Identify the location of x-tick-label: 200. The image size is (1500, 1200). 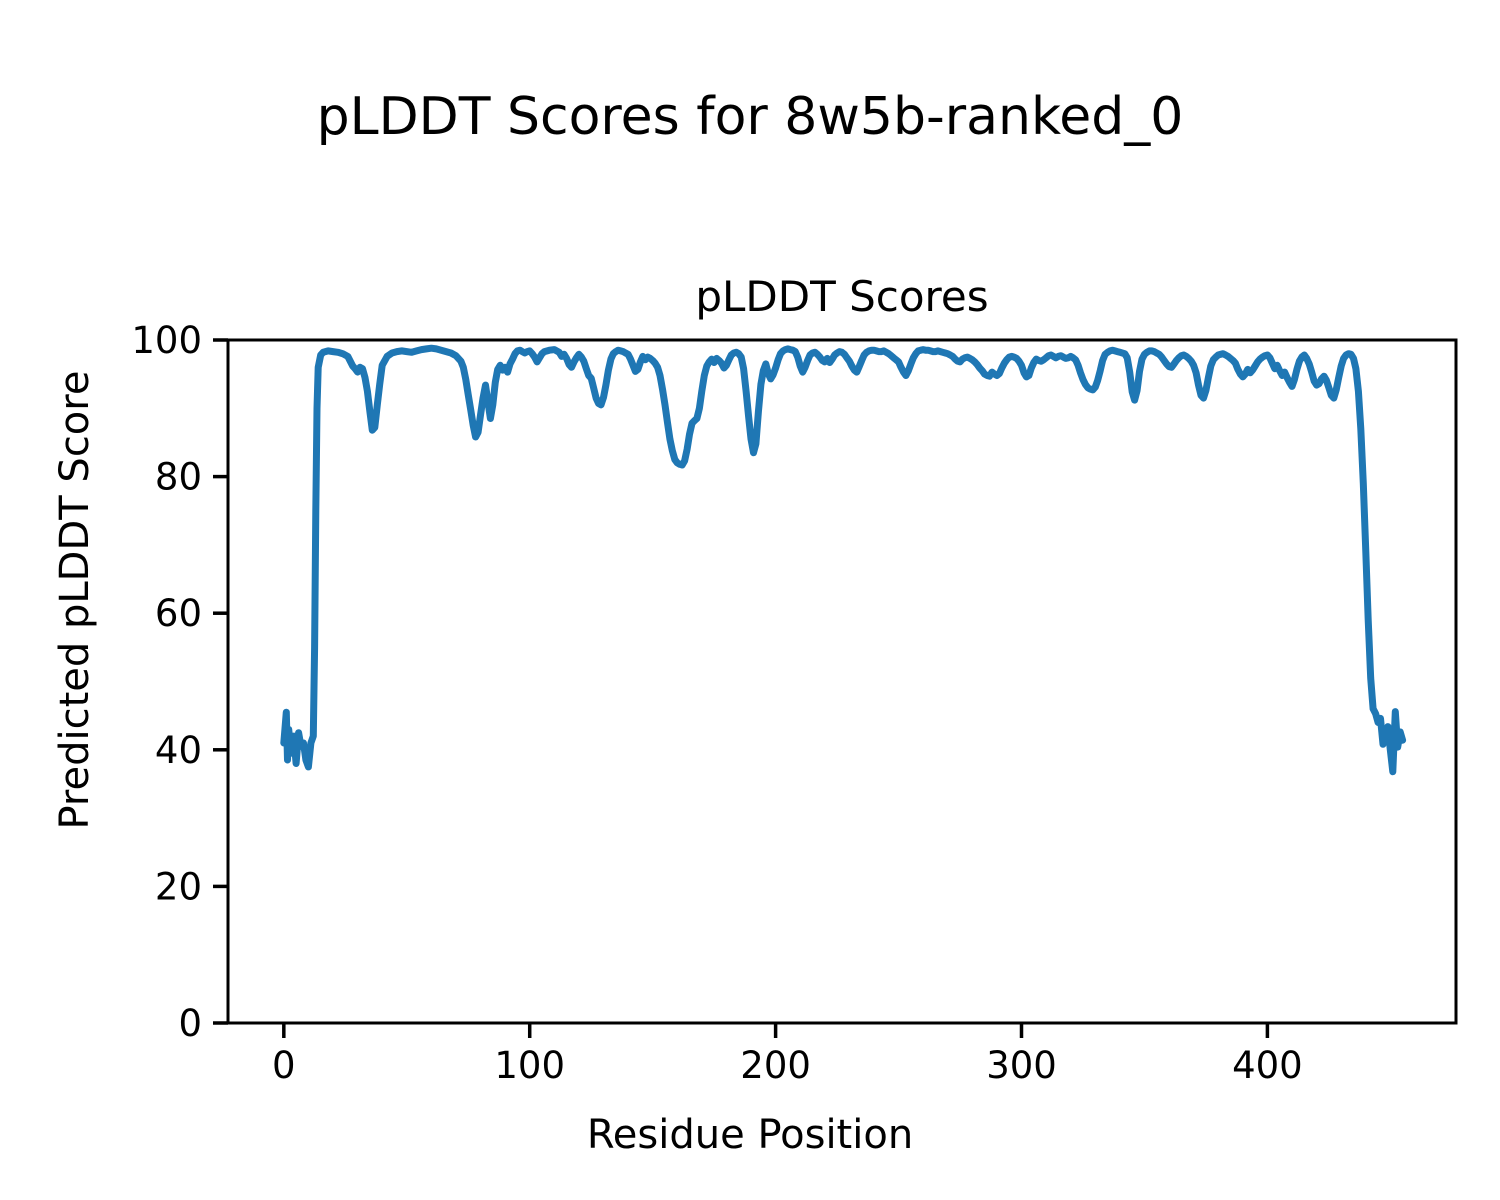
(775, 1065).